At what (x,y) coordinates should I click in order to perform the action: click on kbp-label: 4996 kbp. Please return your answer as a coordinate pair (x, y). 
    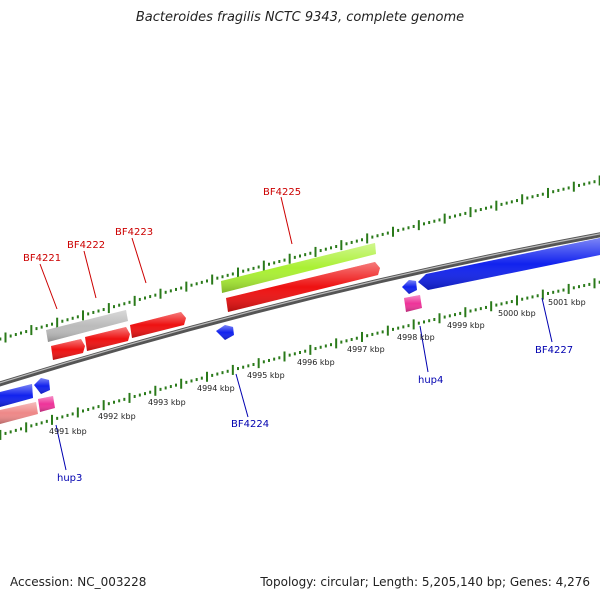
    Looking at the image, I should click on (316, 362).